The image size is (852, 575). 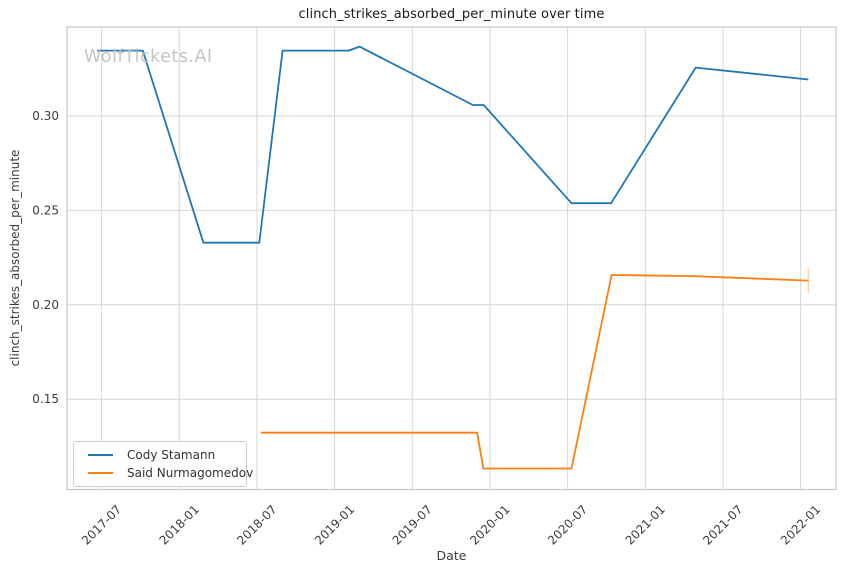 What do you see at coordinates (722, 524) in the screenshot?
I see `x-tick-label: 2021-07` at bounding box center [722, 524].